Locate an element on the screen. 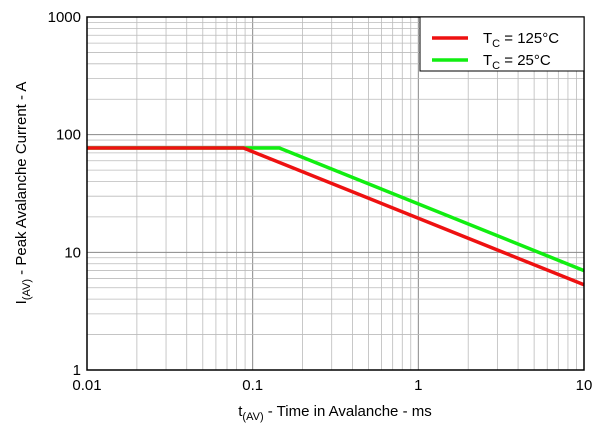  x-tick-label: 10 is located at coordinates (584, 385).